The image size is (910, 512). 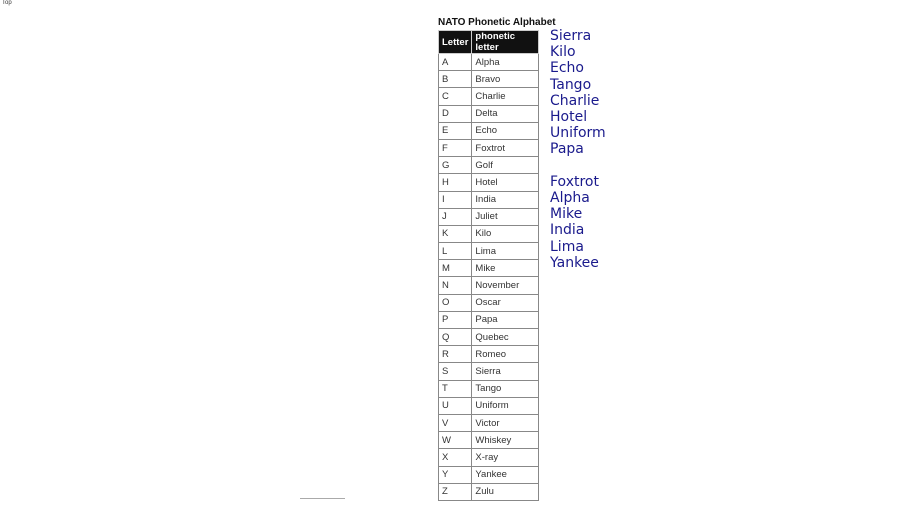 I want to click on phonetic-cell: Kilo, so click(x=505, y=234).